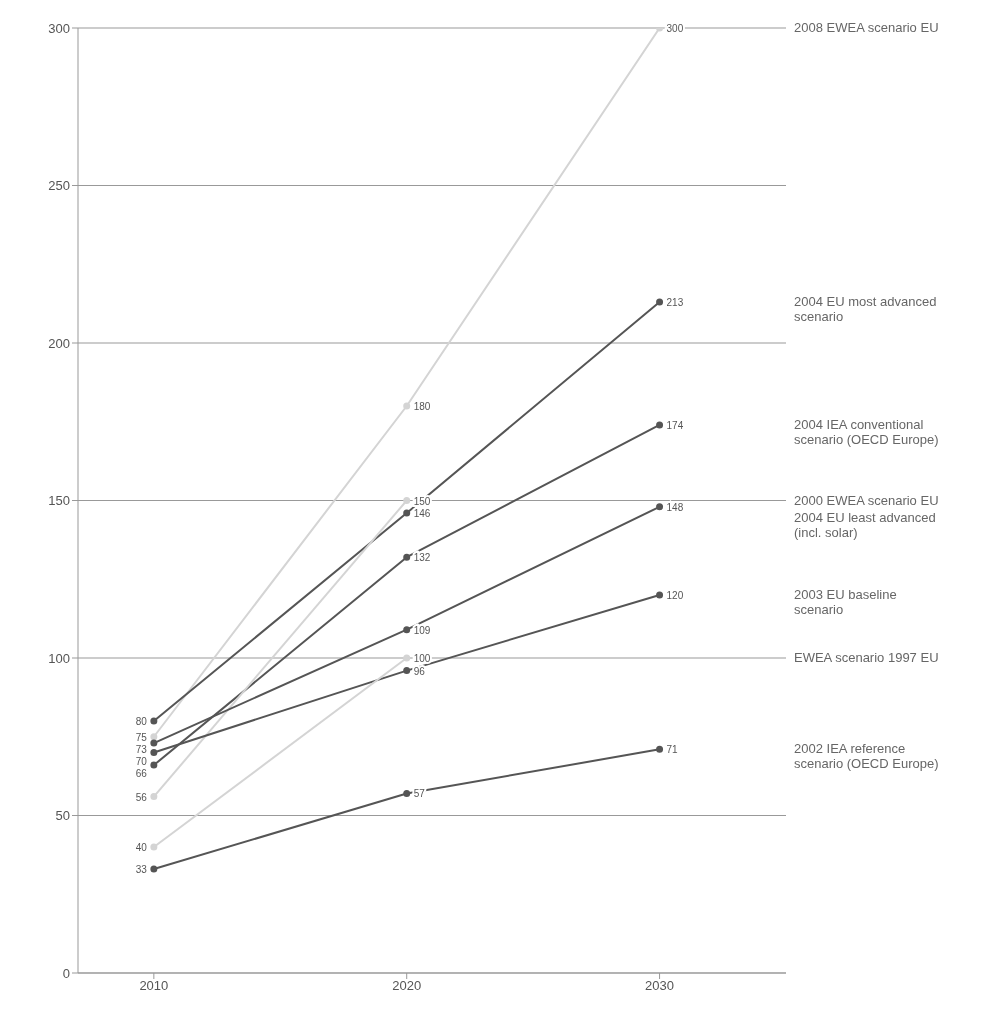  Describe the element at coordinates (419, 671) in the screenshot. I see `data-label: 96` at that location.